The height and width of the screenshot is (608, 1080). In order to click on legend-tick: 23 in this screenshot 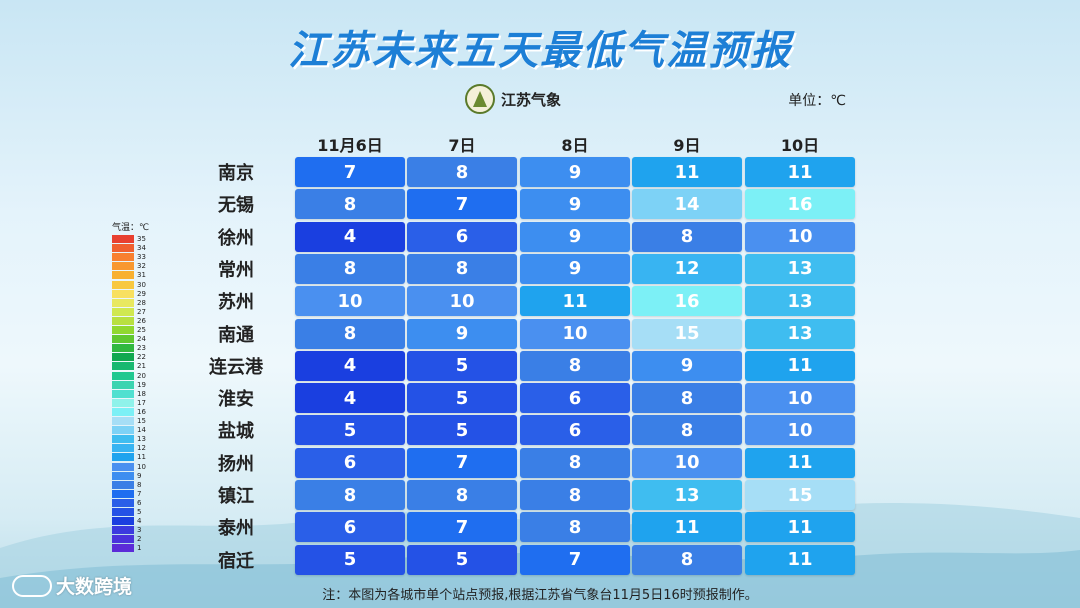, I will do `click(141, 348)`.